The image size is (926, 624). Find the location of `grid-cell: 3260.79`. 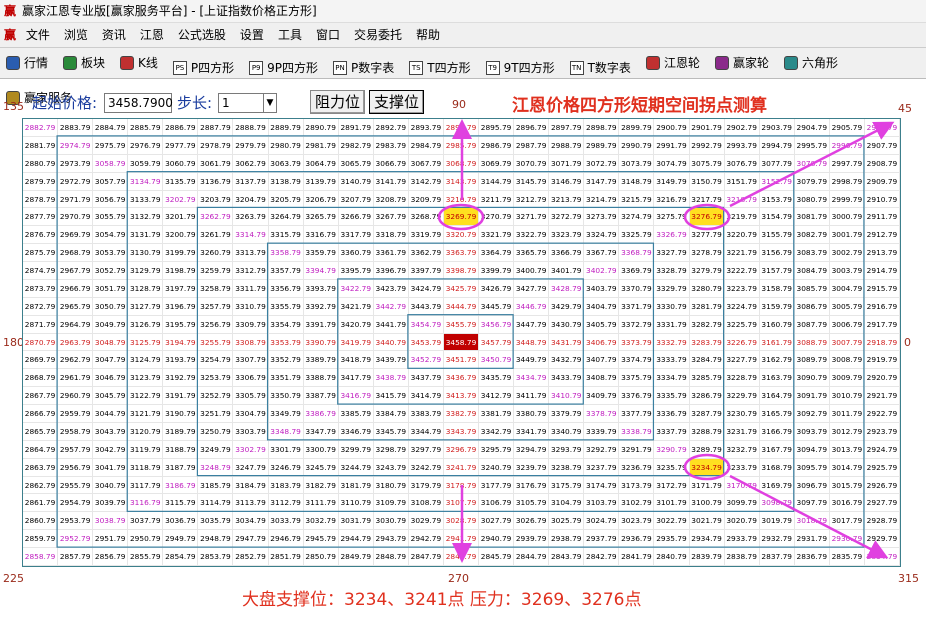

grid-cell: 3260.79 is located at coordinates (216, 253).